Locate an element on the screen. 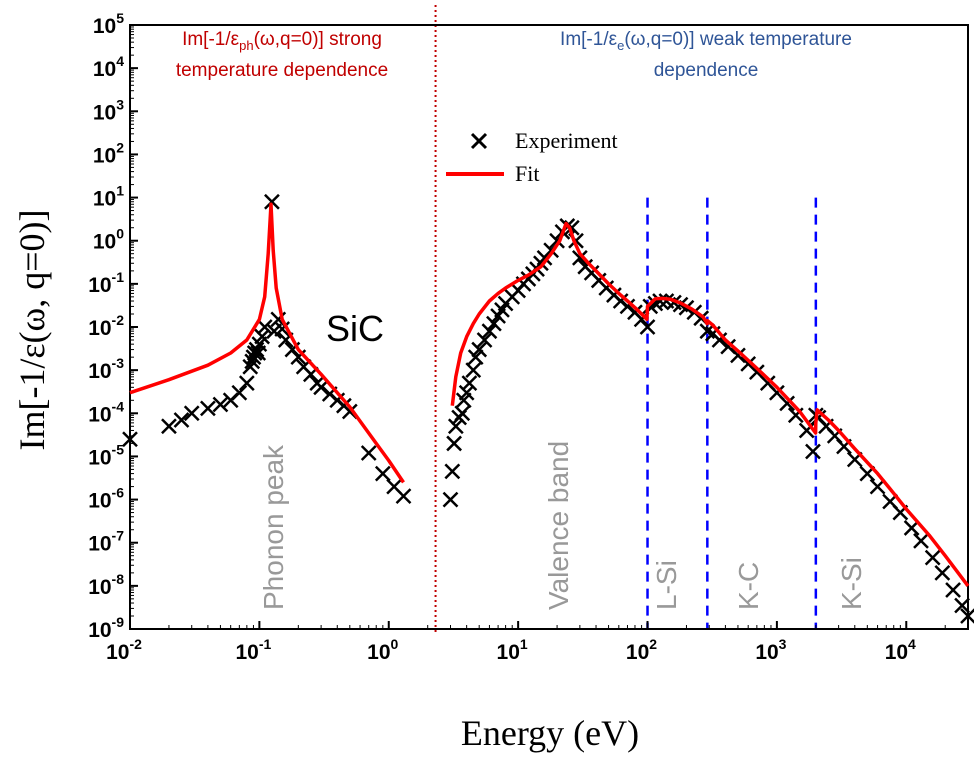 Image resolution: width=974 pixels, height=757 pixels. electron-note-line2: dependence is located at coordinates (706, 70).